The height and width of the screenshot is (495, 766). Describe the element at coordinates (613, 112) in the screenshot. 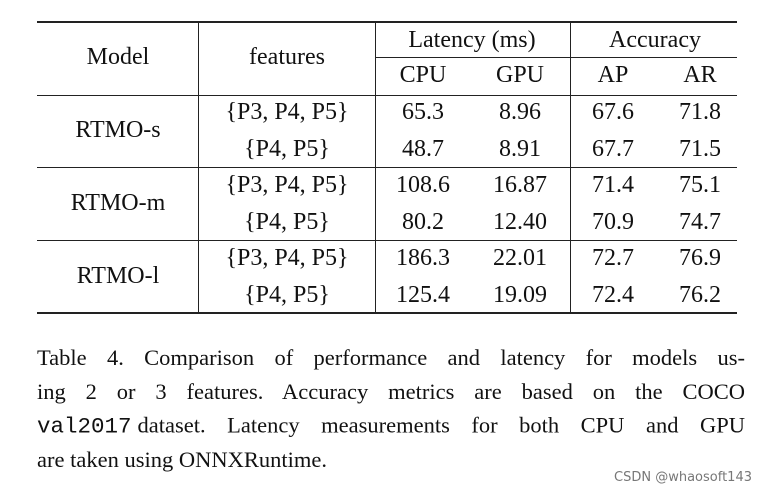

I see `value-cell: 67.6` at that location.